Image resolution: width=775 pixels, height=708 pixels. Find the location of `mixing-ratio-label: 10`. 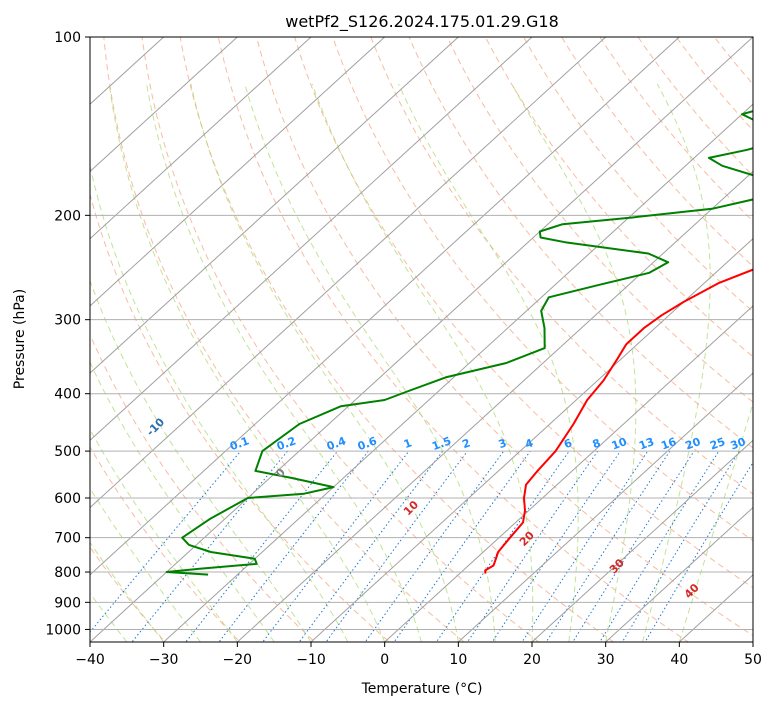

mixing-ratio-label: 10 is located at coordinates (619, 444).